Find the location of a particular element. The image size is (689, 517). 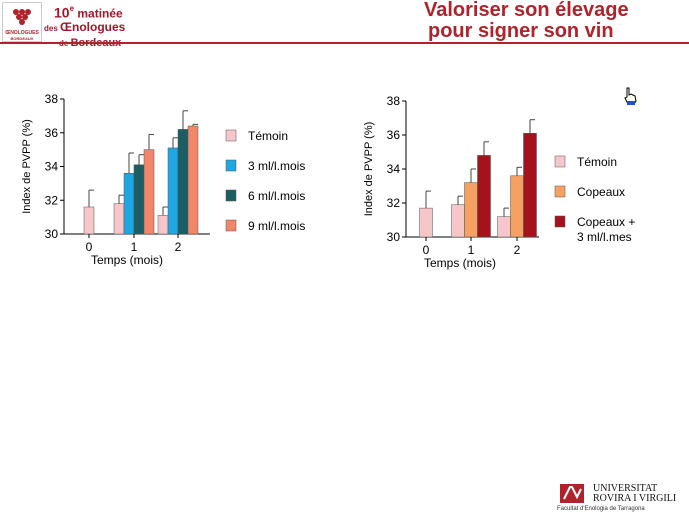

legend-label: 6 ml/l.mois is located at coordinates (276, 196).